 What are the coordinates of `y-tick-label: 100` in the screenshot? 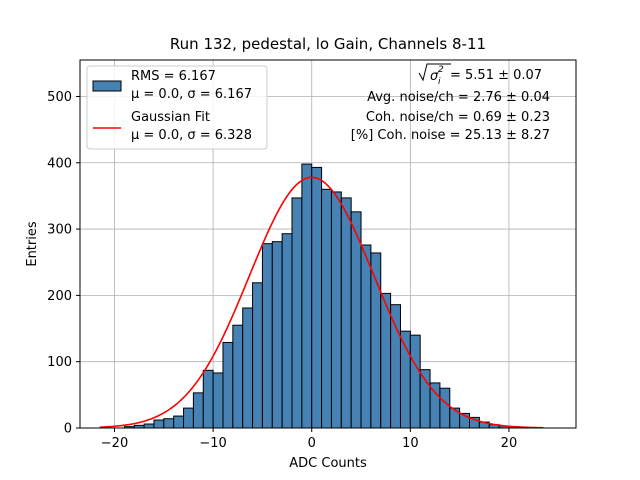 It's located at (59, 362).